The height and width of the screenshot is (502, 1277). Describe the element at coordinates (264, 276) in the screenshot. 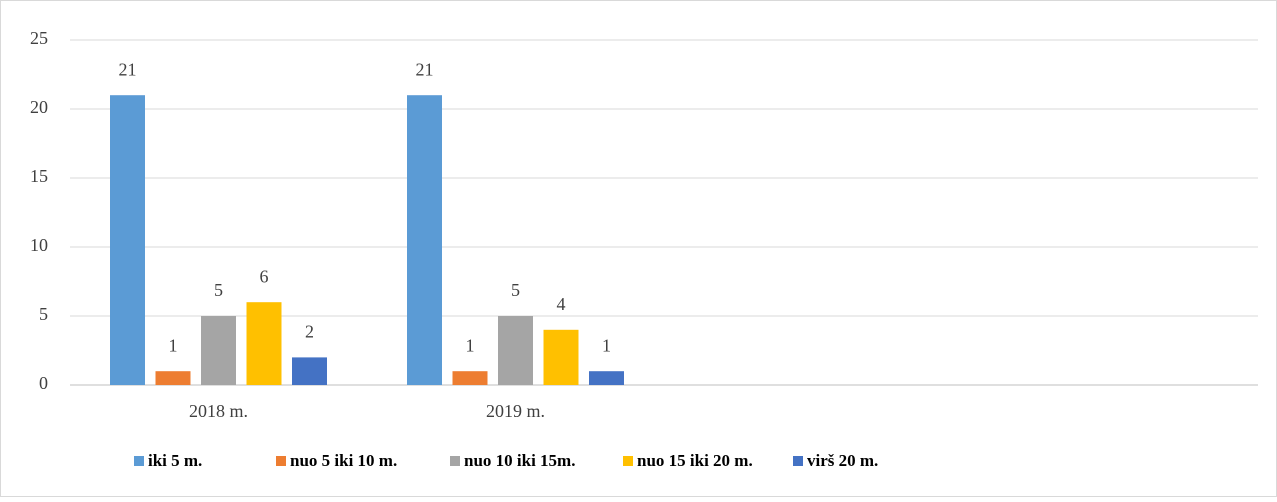

I see `data-label: 6` at that location.